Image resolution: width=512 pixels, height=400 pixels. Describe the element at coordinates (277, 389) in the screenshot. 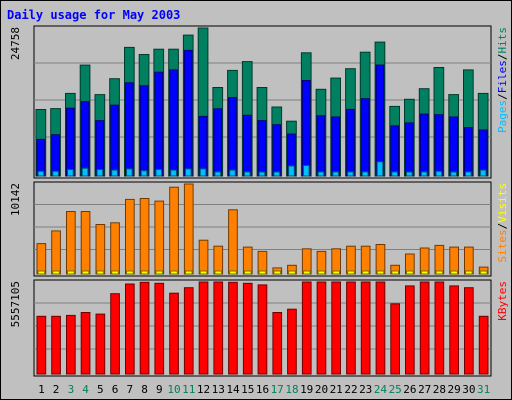

I see `x-tick-label: 17` at that location.